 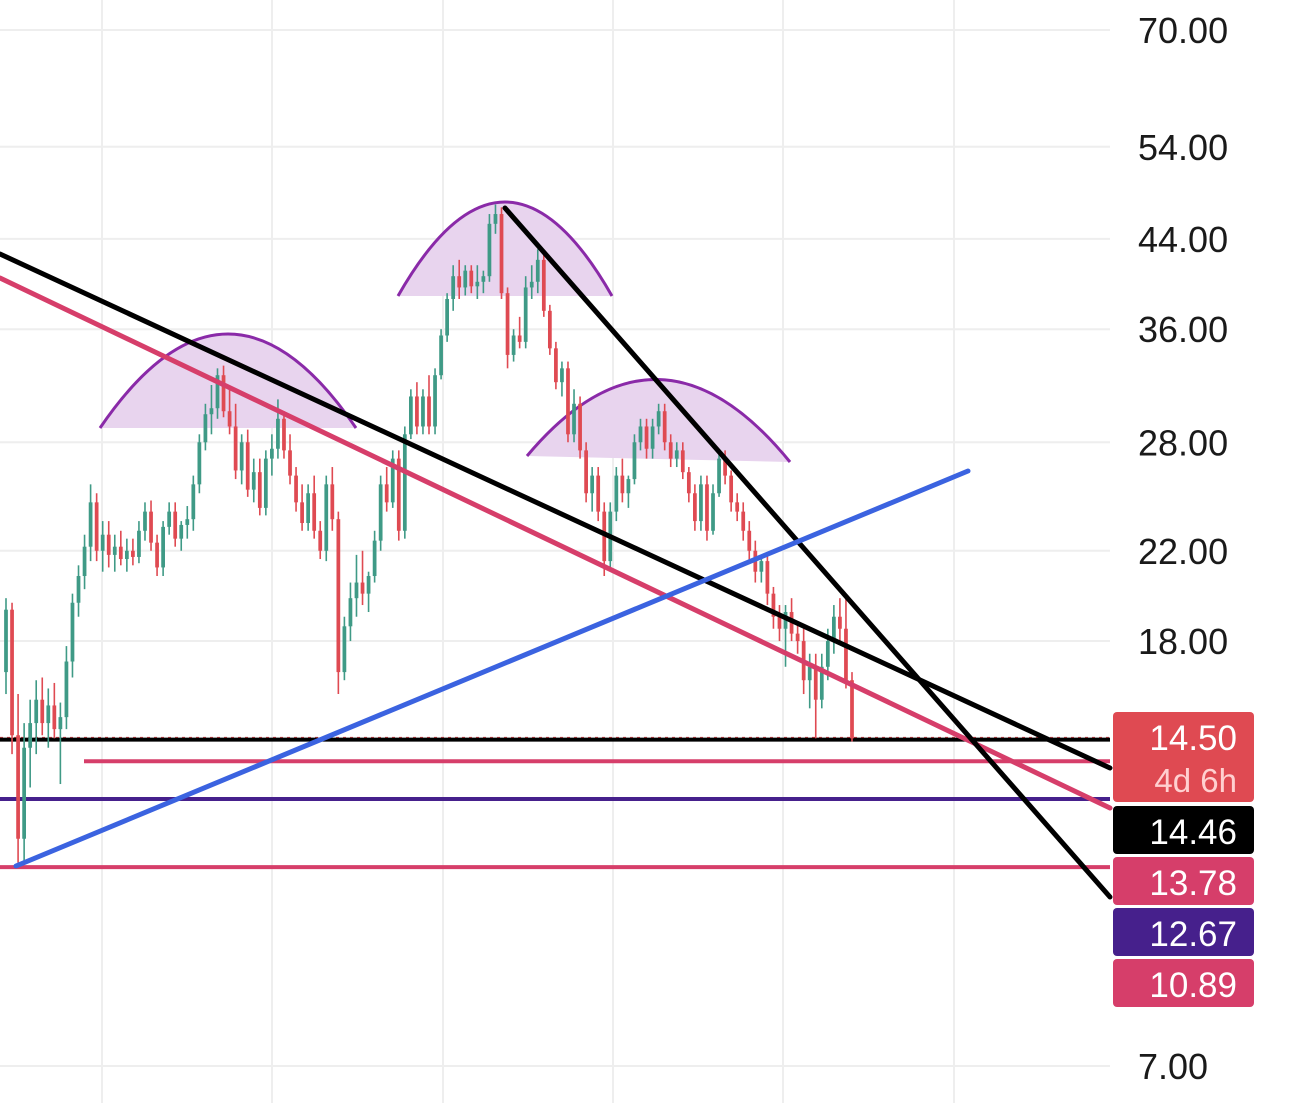 I want to click on price-axis: 70.00 54.00 44.00 36.00 28.00 22.00 18.00 7.00, so click(x=1183, y=548).